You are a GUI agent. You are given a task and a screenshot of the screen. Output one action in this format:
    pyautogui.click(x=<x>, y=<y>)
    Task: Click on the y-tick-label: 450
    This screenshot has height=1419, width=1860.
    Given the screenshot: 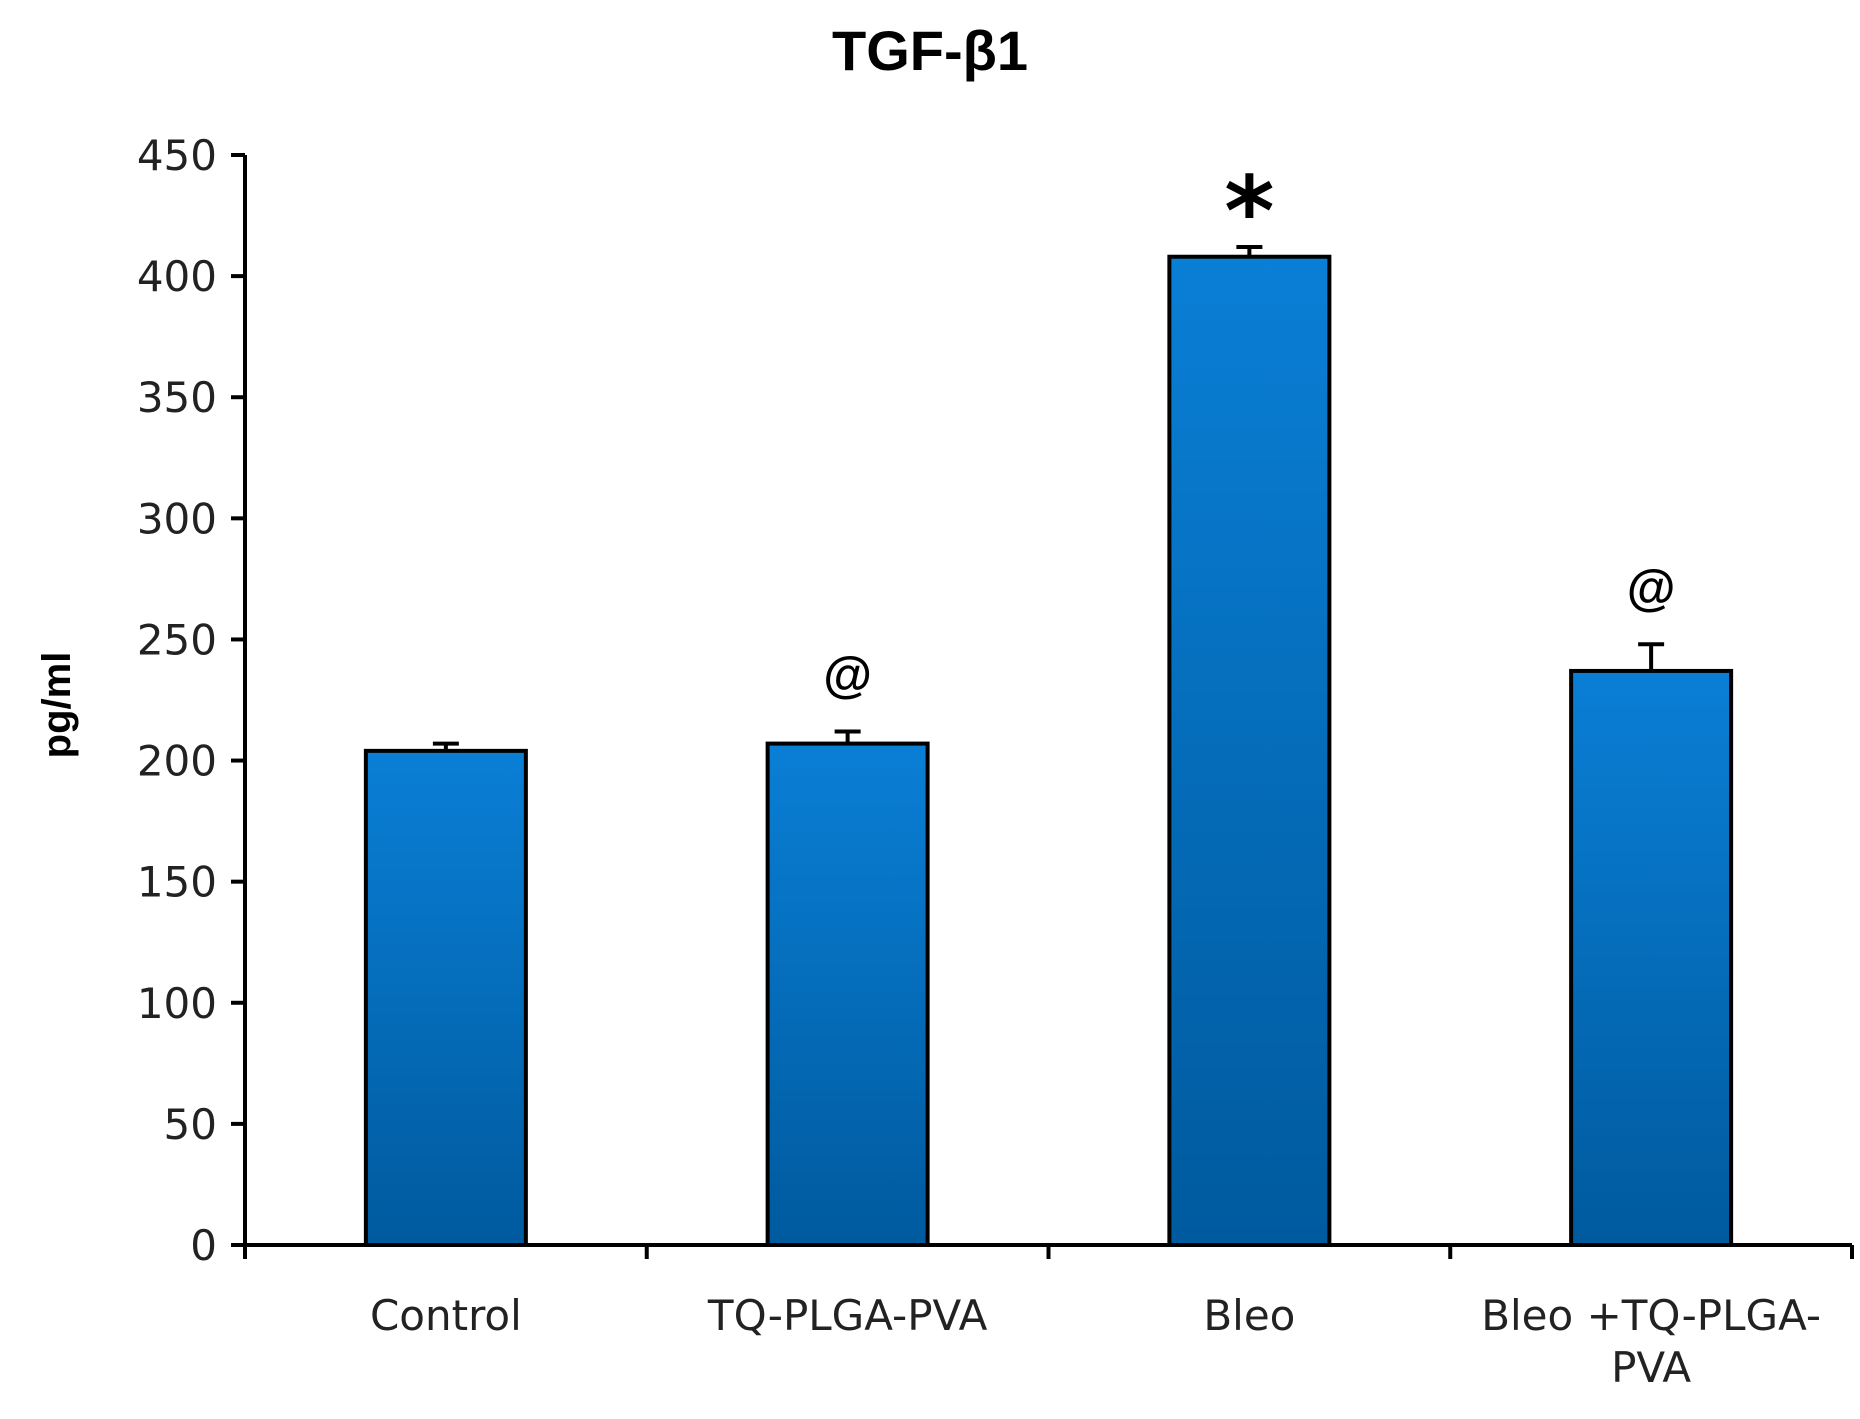 What is the action you would take?
    pyautogui.click(x=177, y=155)
    